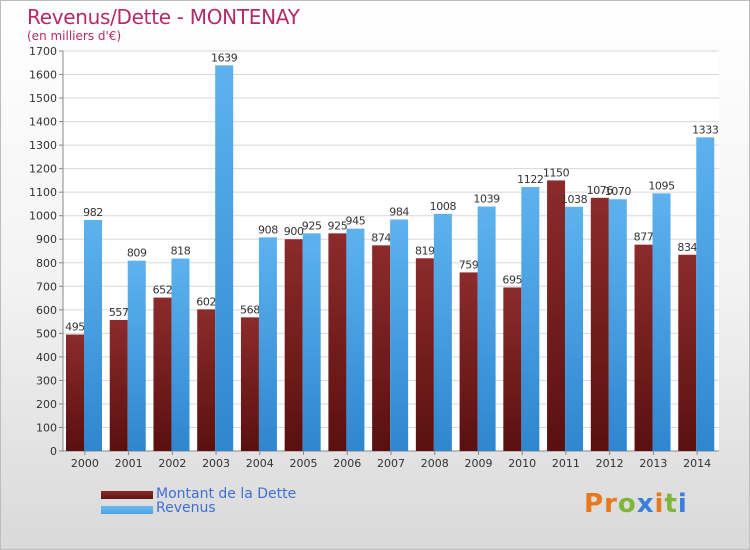 This screenshot has height=550, width=750. Describe the element at coordinates (43, 169) in the screenshot. I see `y-tick-label: 1200` at that location.